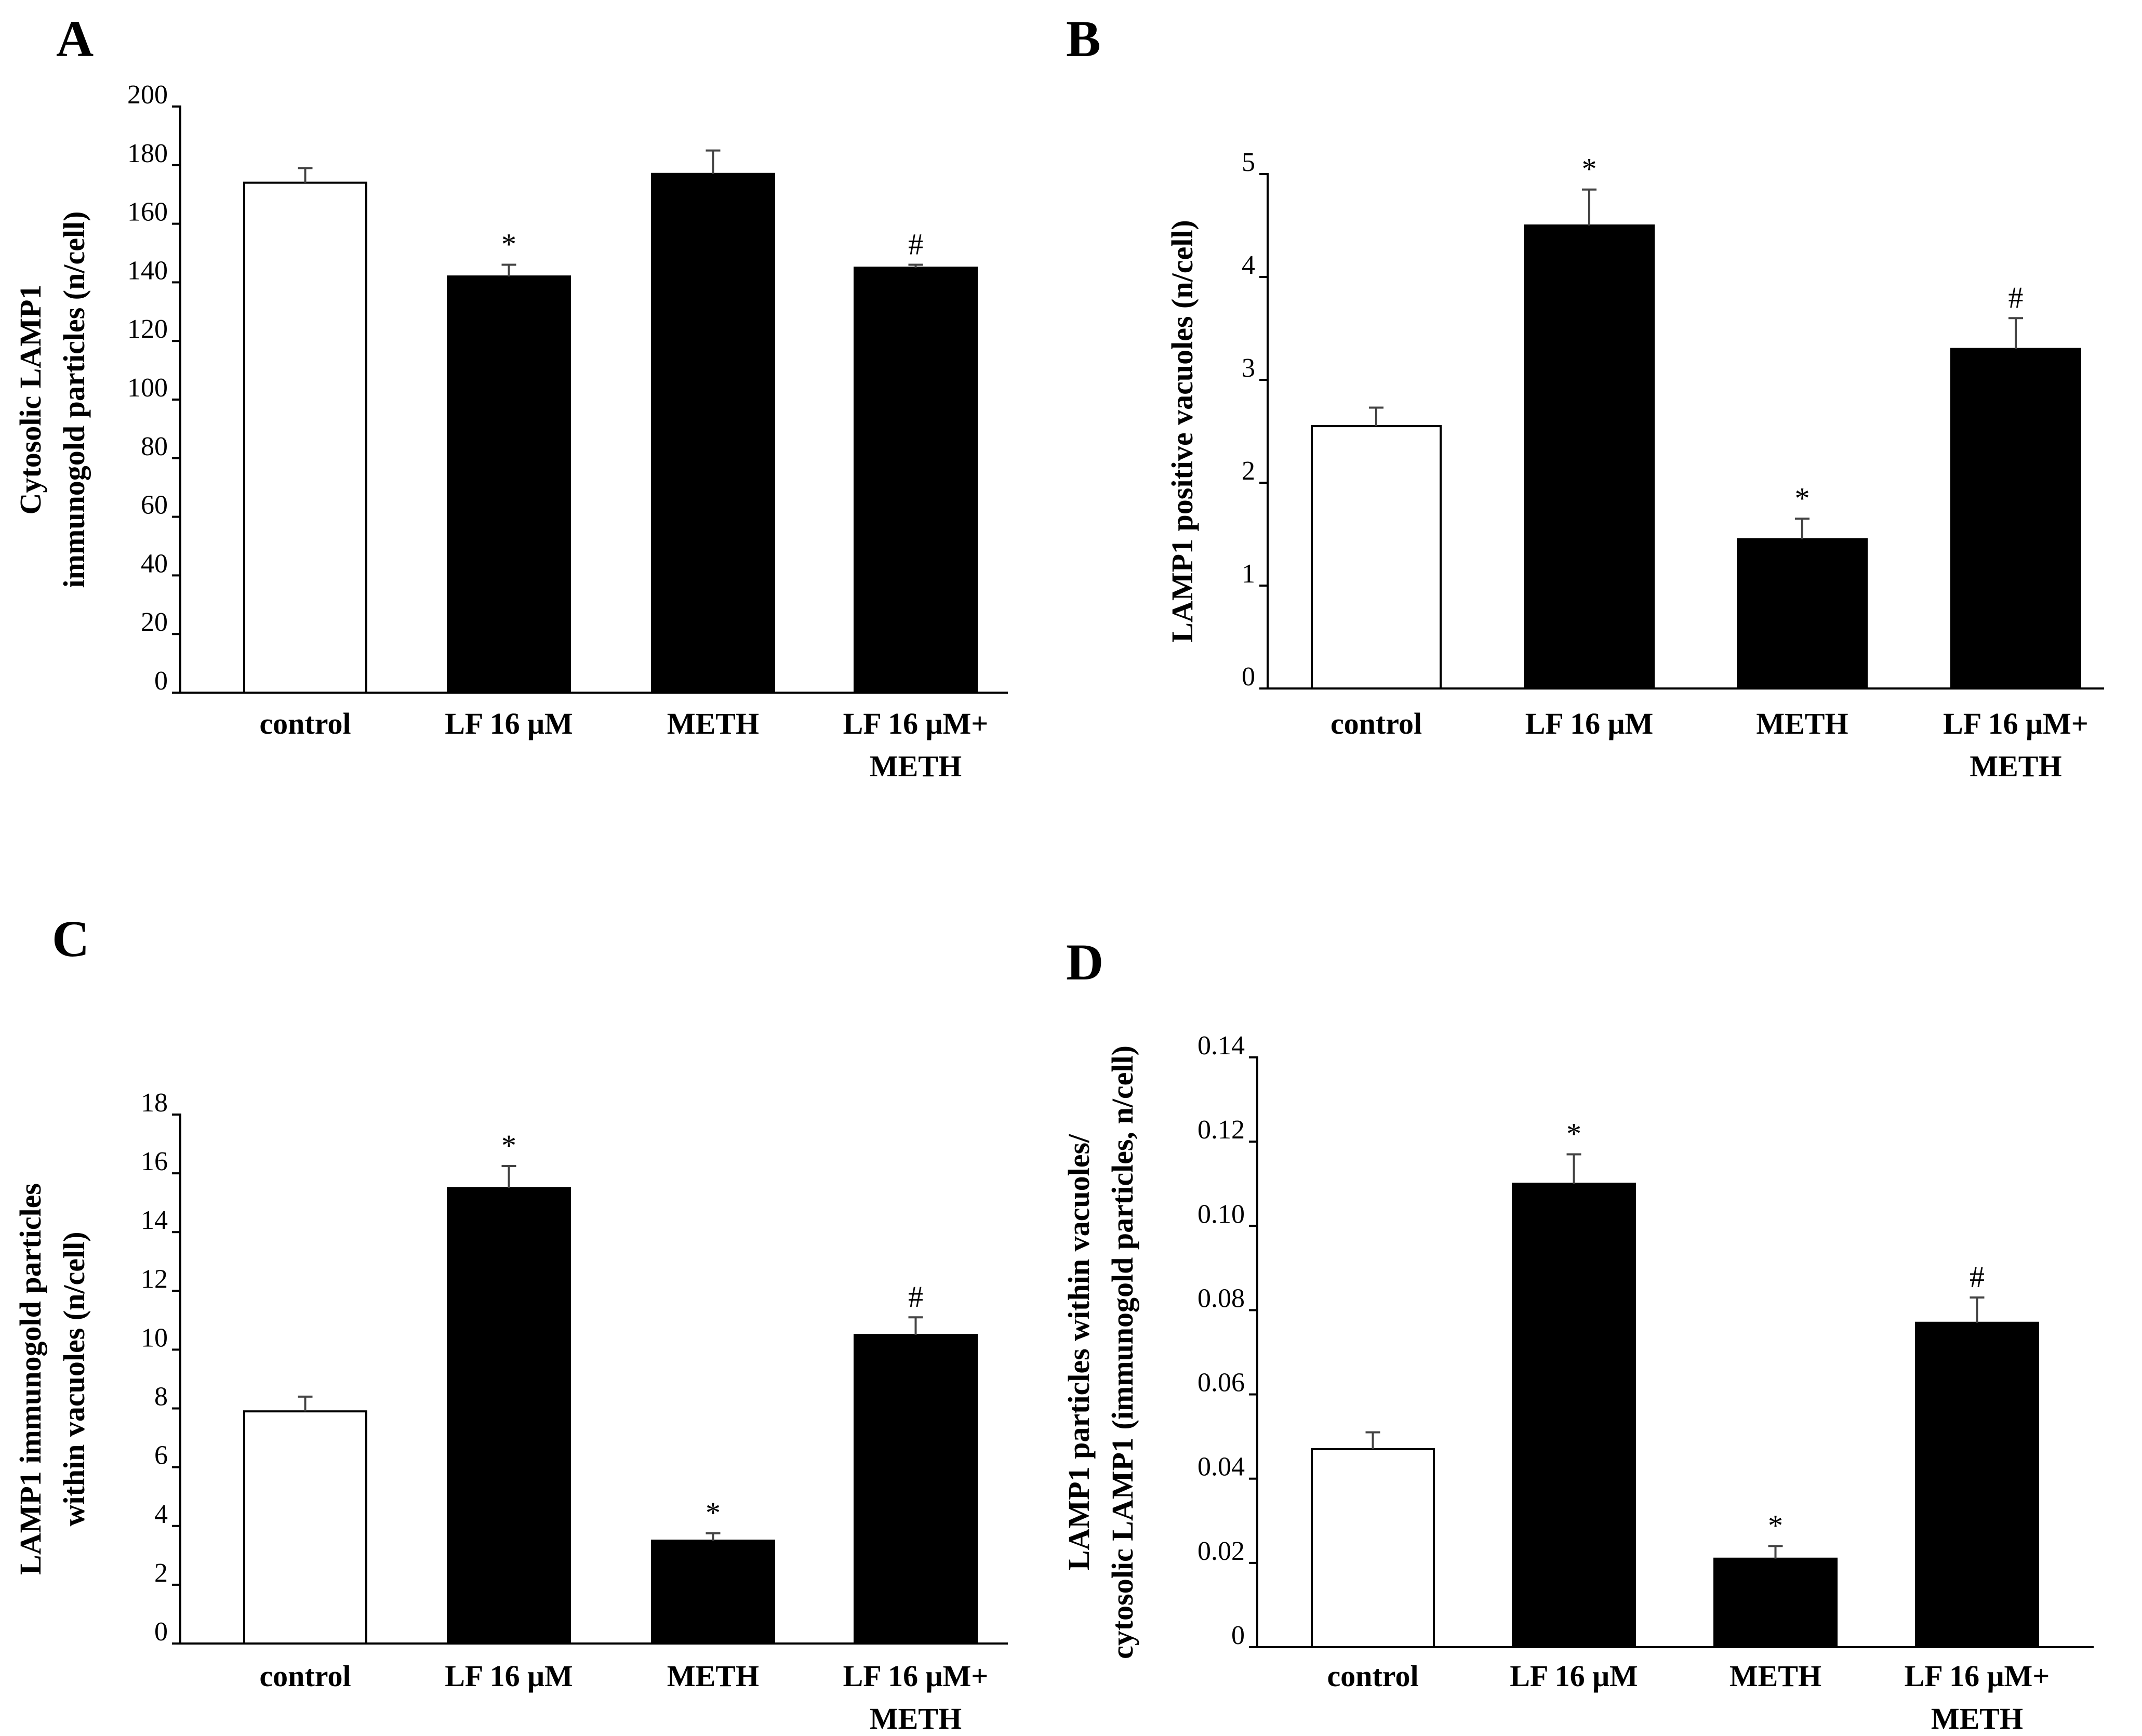  What do you see at coordinates (916, 1676) in the screenshot?
I see `panel-c-category-label: LF 16 μM+` at bounding box center [916, 1676].